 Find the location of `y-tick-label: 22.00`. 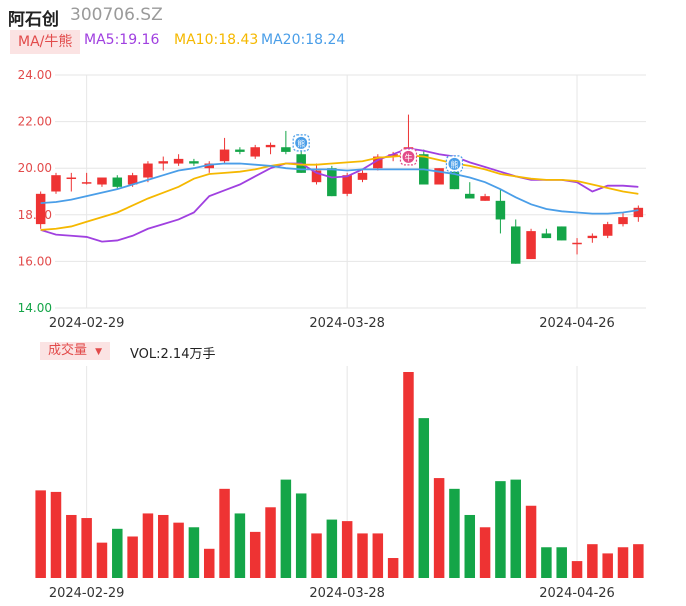

y-tick-label: 22.00 is located at coordinates (35, 122).